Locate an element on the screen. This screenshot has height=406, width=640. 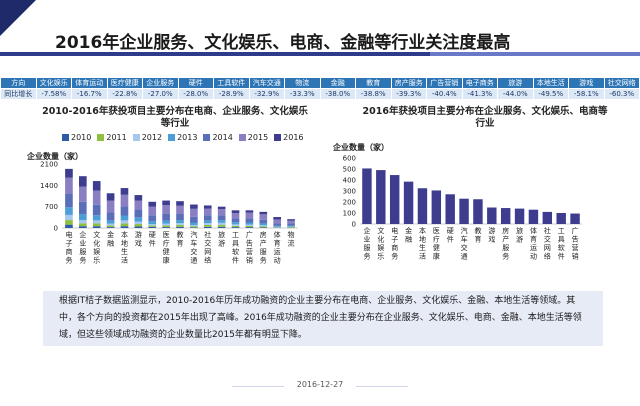
legend-item: 2010 is located at coordinates (76, 137).